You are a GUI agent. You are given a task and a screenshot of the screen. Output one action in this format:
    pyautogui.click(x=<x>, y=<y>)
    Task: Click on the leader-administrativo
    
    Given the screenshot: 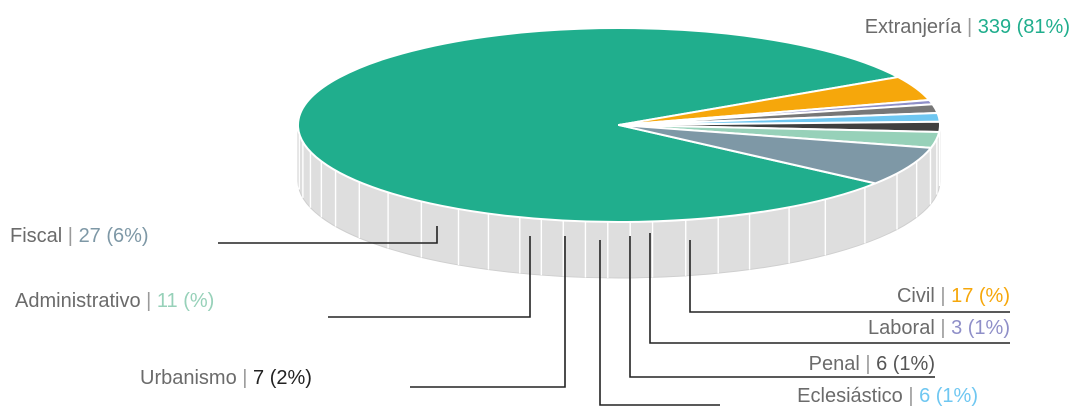 What is the action you would take?
    pyautogui.click(x=429, y=277)
    